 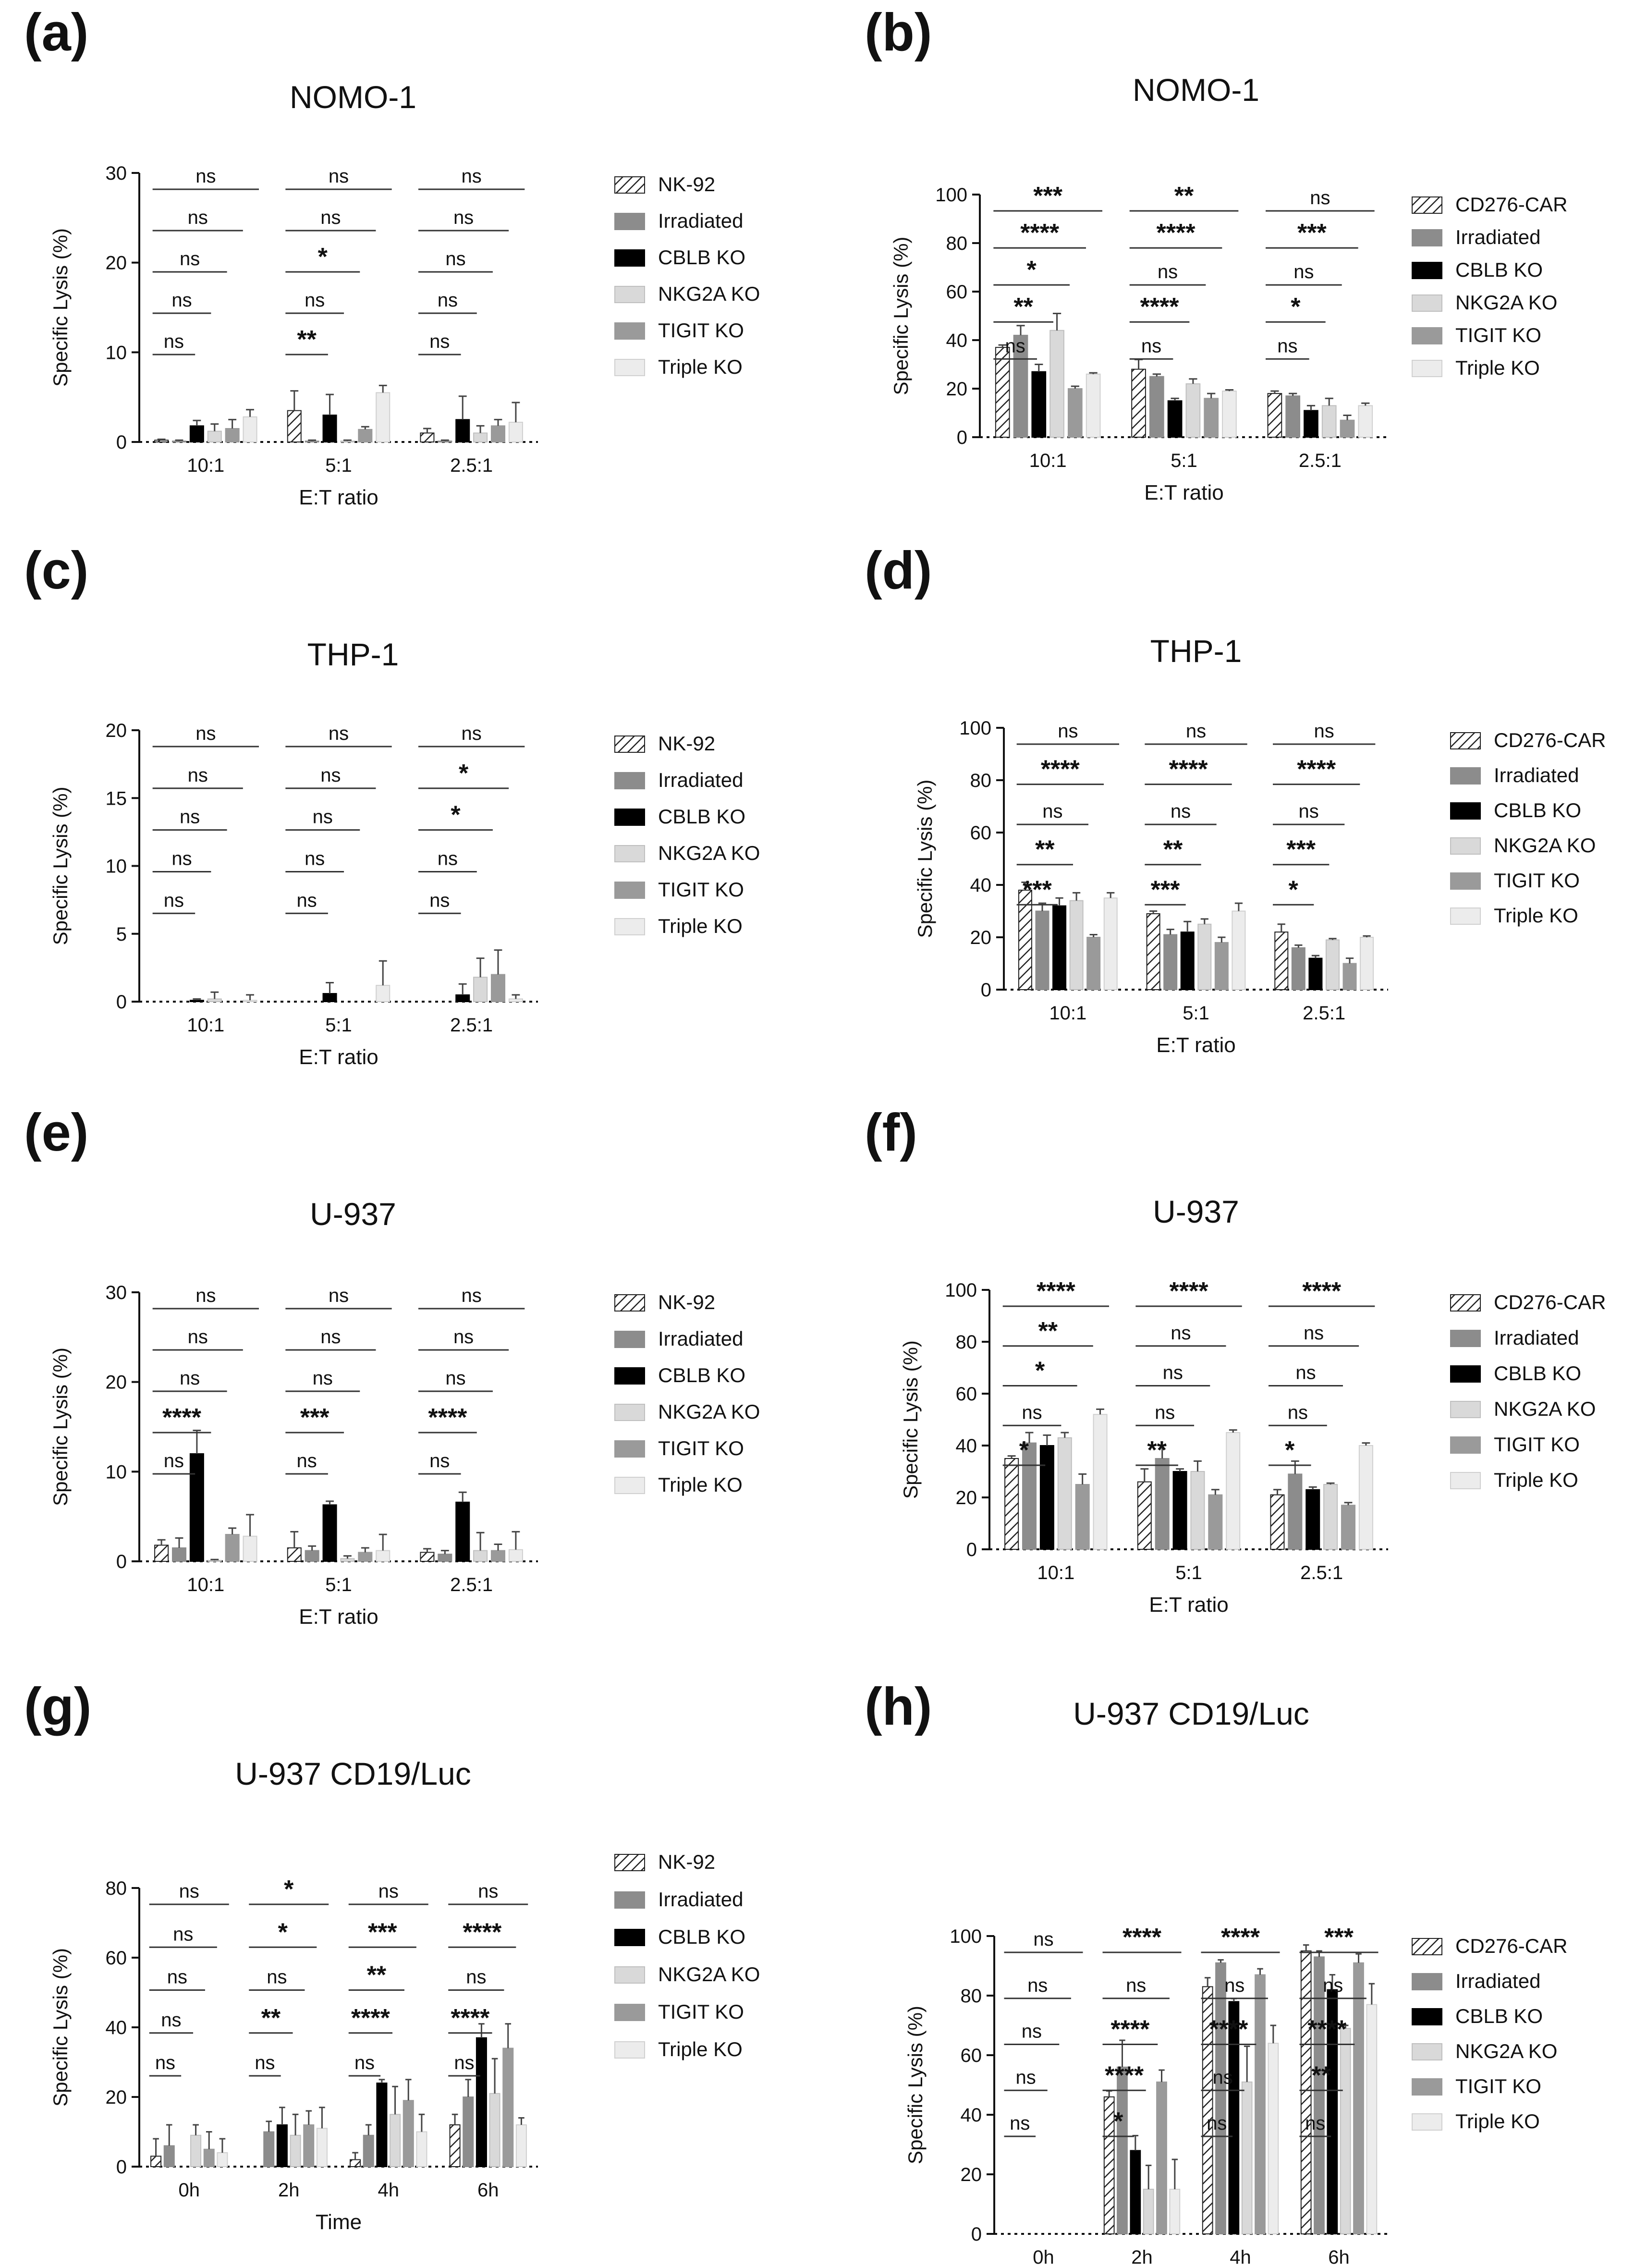 What do you see at coordinates (122, 443) in the screenshot?
I see `y-tick-label: 0` at bounding box center [122, 443].